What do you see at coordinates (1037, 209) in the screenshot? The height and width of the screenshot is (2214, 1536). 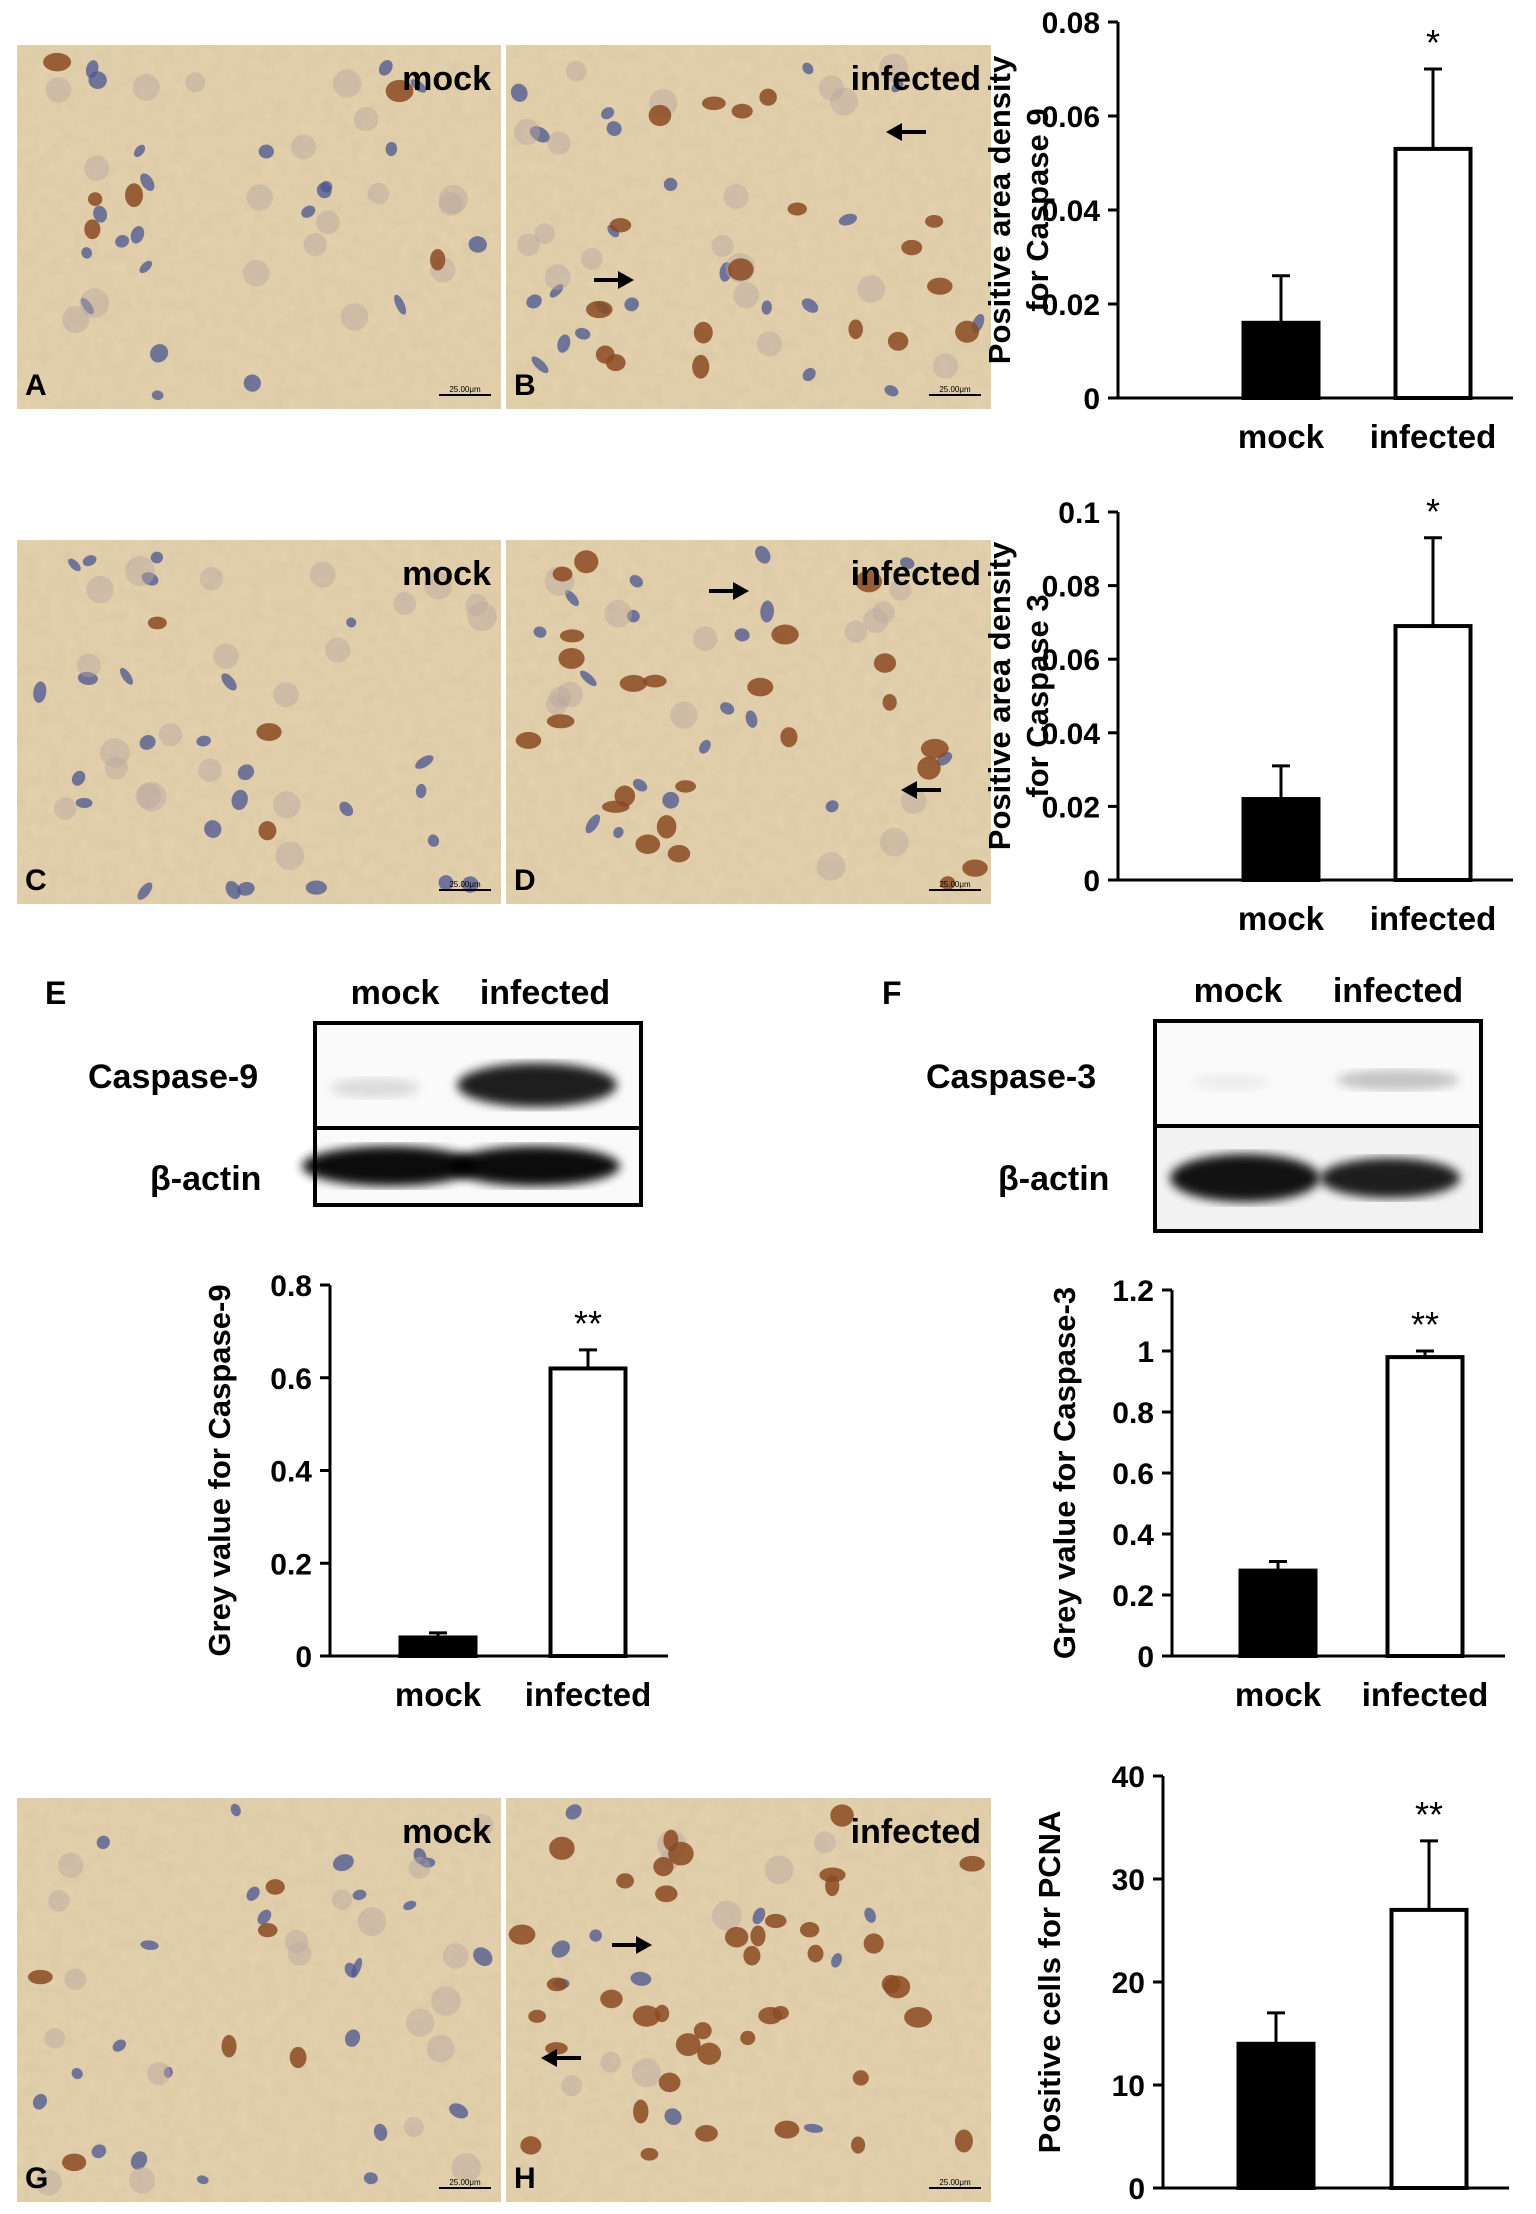 I see `y-axis-label-line2: for Caspase 9` at bounding box center [1037, 209].